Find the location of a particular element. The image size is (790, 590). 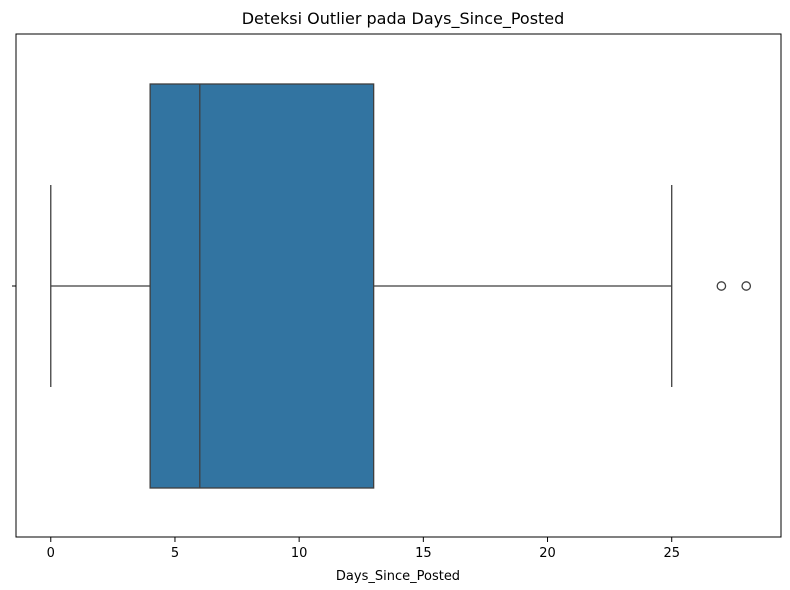

x-tick-label: 0 is located at coordinates (51, 553).